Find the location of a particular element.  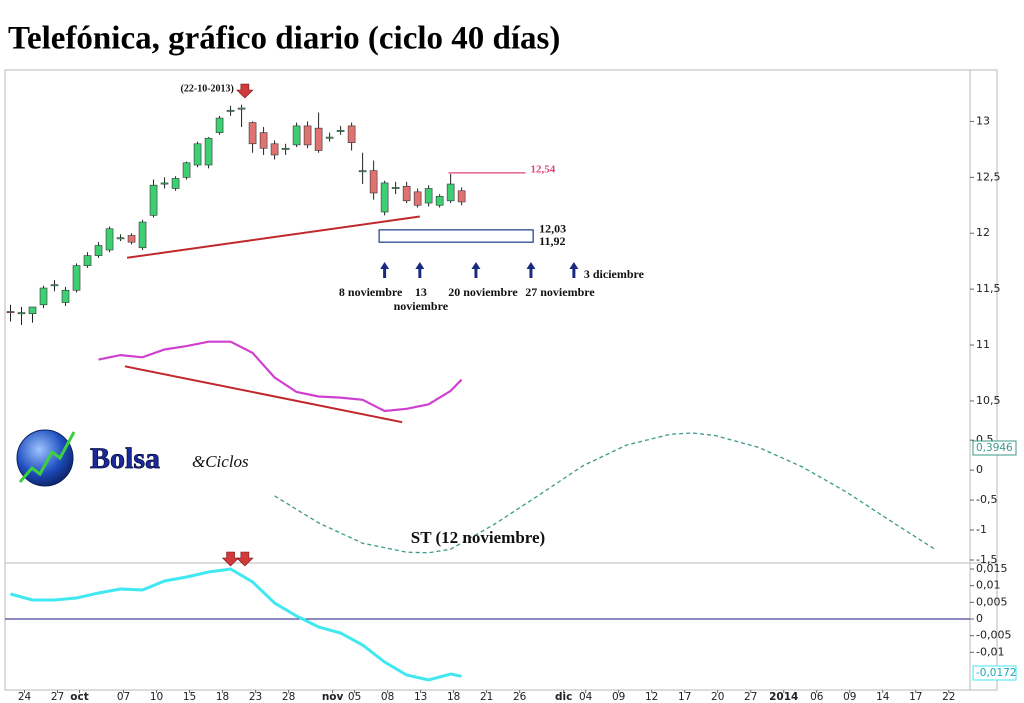

x-tick-label: 05 is located at coordinates (354, 697).